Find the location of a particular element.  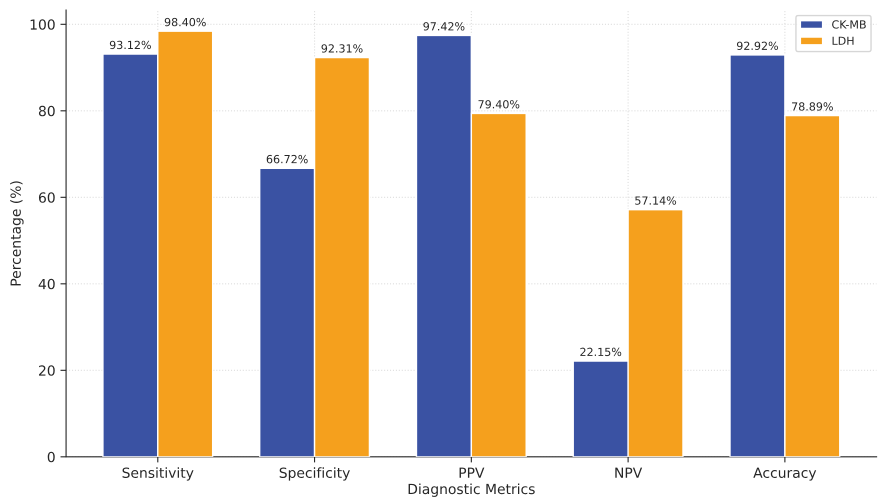

data-label: 93.12% is located at coordinates (130, 45).